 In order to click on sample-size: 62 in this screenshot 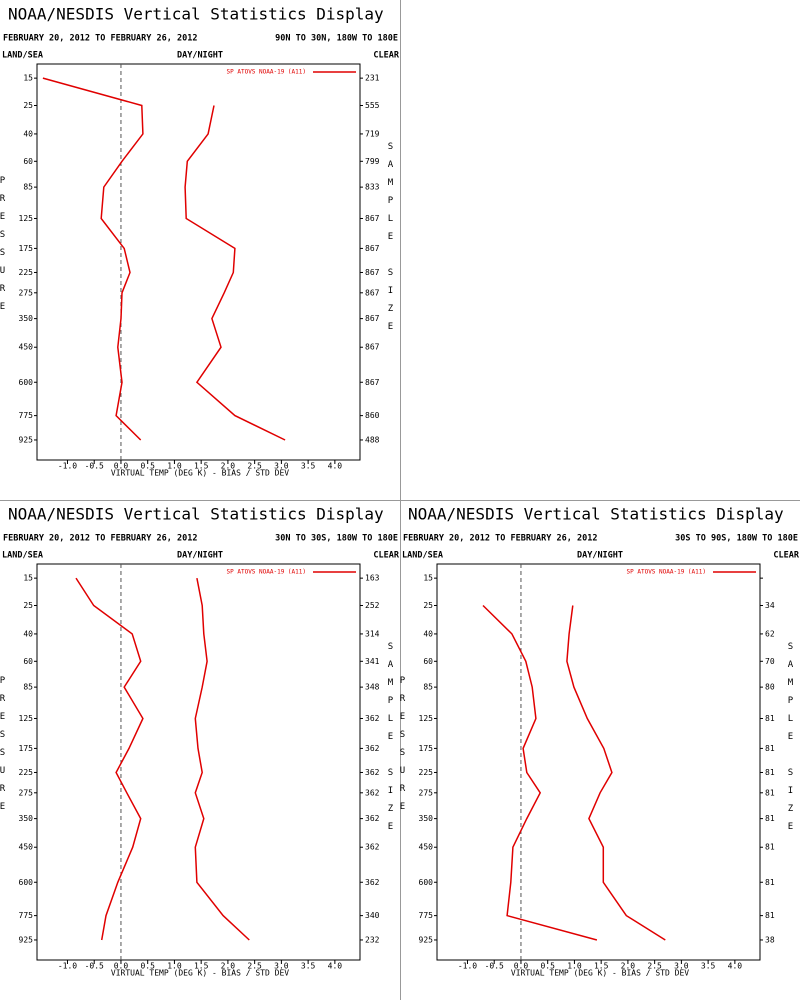, I will do `click(770, 633)`.